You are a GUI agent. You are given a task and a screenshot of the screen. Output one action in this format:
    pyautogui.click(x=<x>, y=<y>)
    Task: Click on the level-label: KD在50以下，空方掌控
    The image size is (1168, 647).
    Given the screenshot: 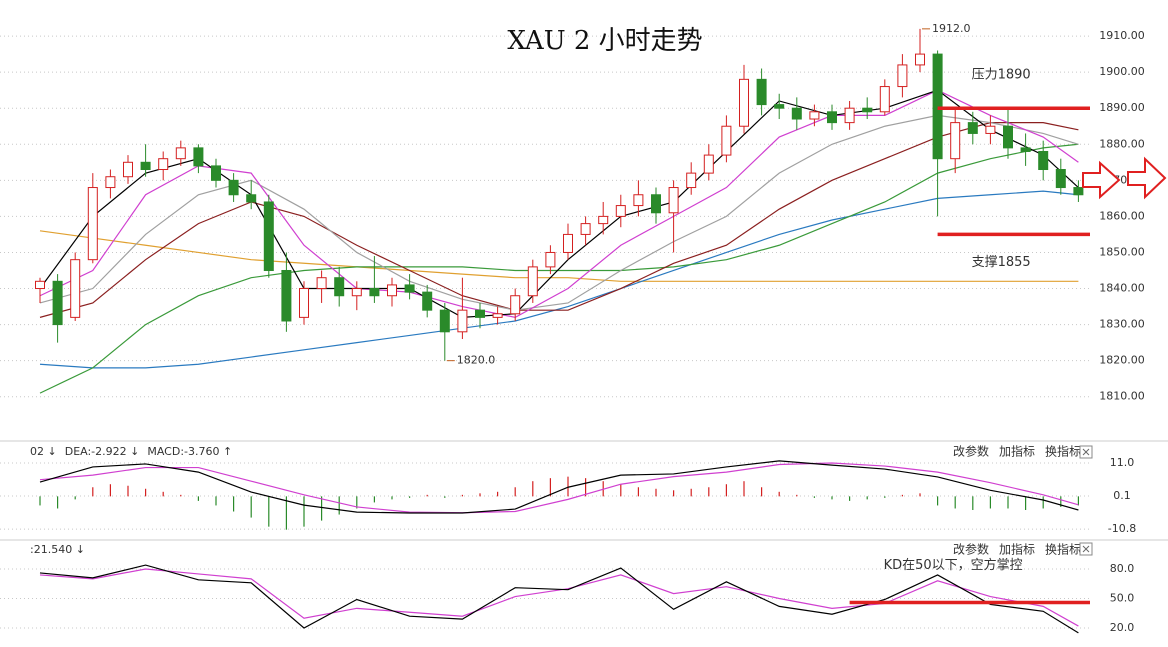 What is the action you would take?
    pyautogui.click(x=953, y=565)
    